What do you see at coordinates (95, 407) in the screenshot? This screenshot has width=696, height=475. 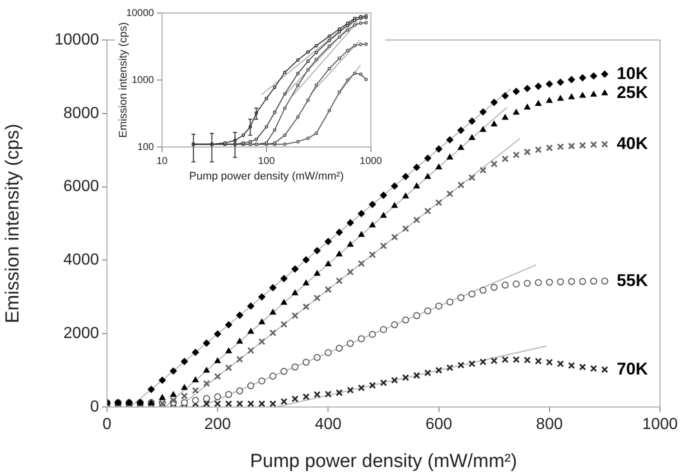 I see `y-tick-label: 0` at bounding box center [95, 407].